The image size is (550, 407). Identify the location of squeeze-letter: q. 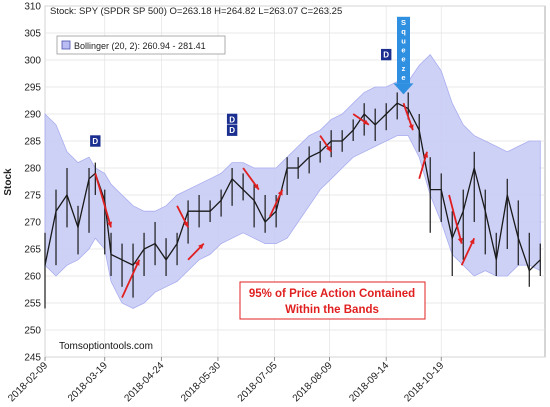
(403, 31).